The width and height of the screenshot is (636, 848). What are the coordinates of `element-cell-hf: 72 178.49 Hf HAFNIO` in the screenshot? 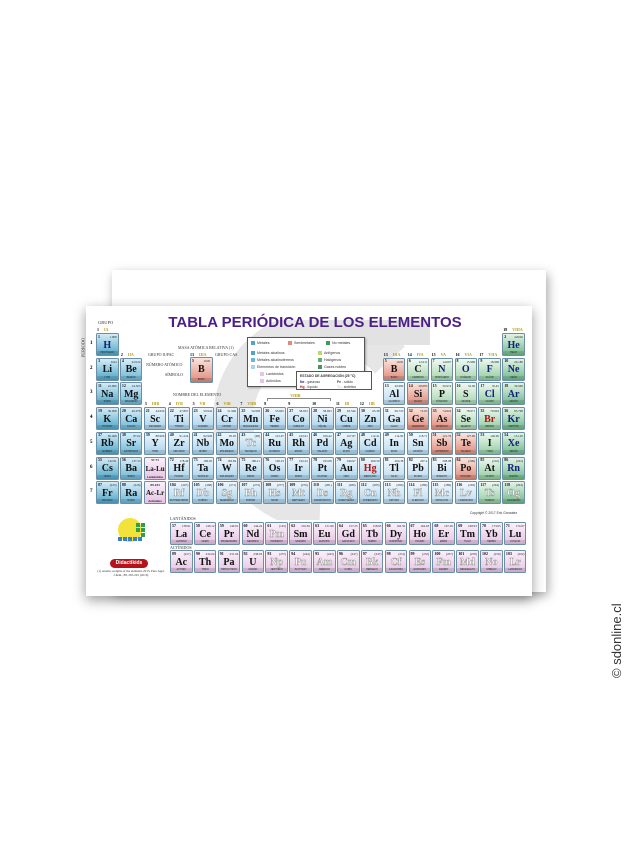 It's located at (179, 468).